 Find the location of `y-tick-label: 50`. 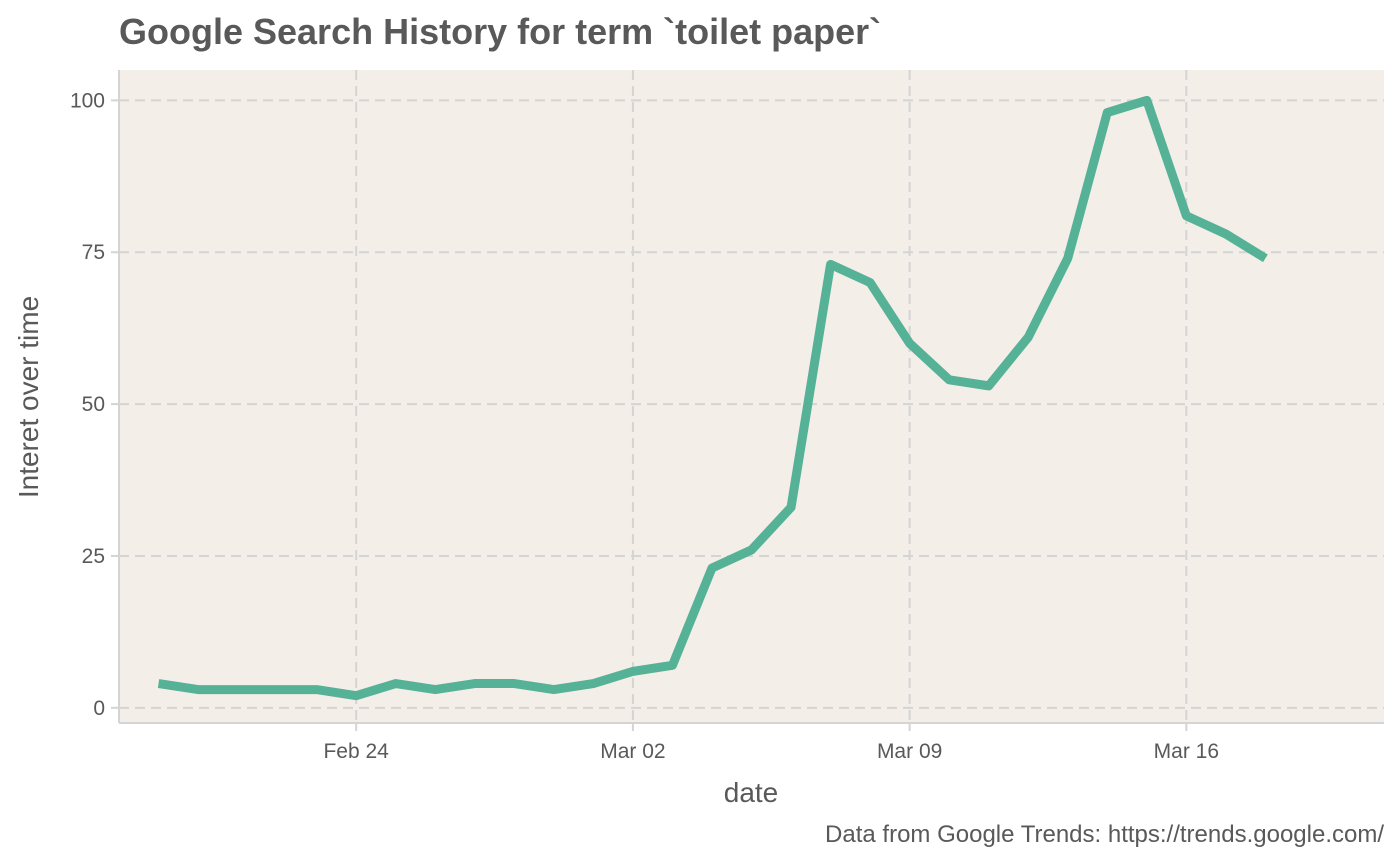

y-tick-label: 50 is located at coordinates (93, 404).